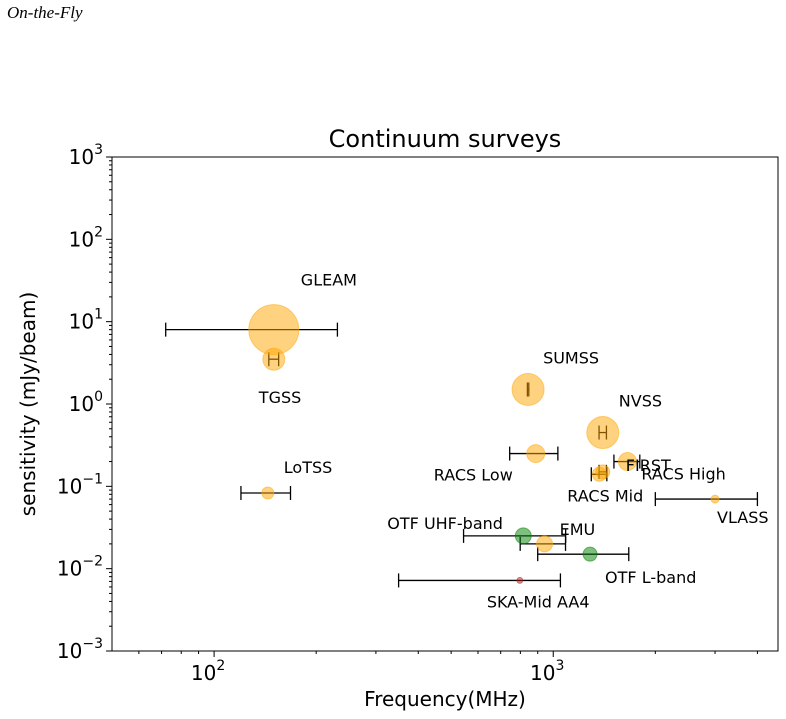 The width and height of the screenshot is (786, 719). I want to click on point-label: LoTSS, so click(308, 467).